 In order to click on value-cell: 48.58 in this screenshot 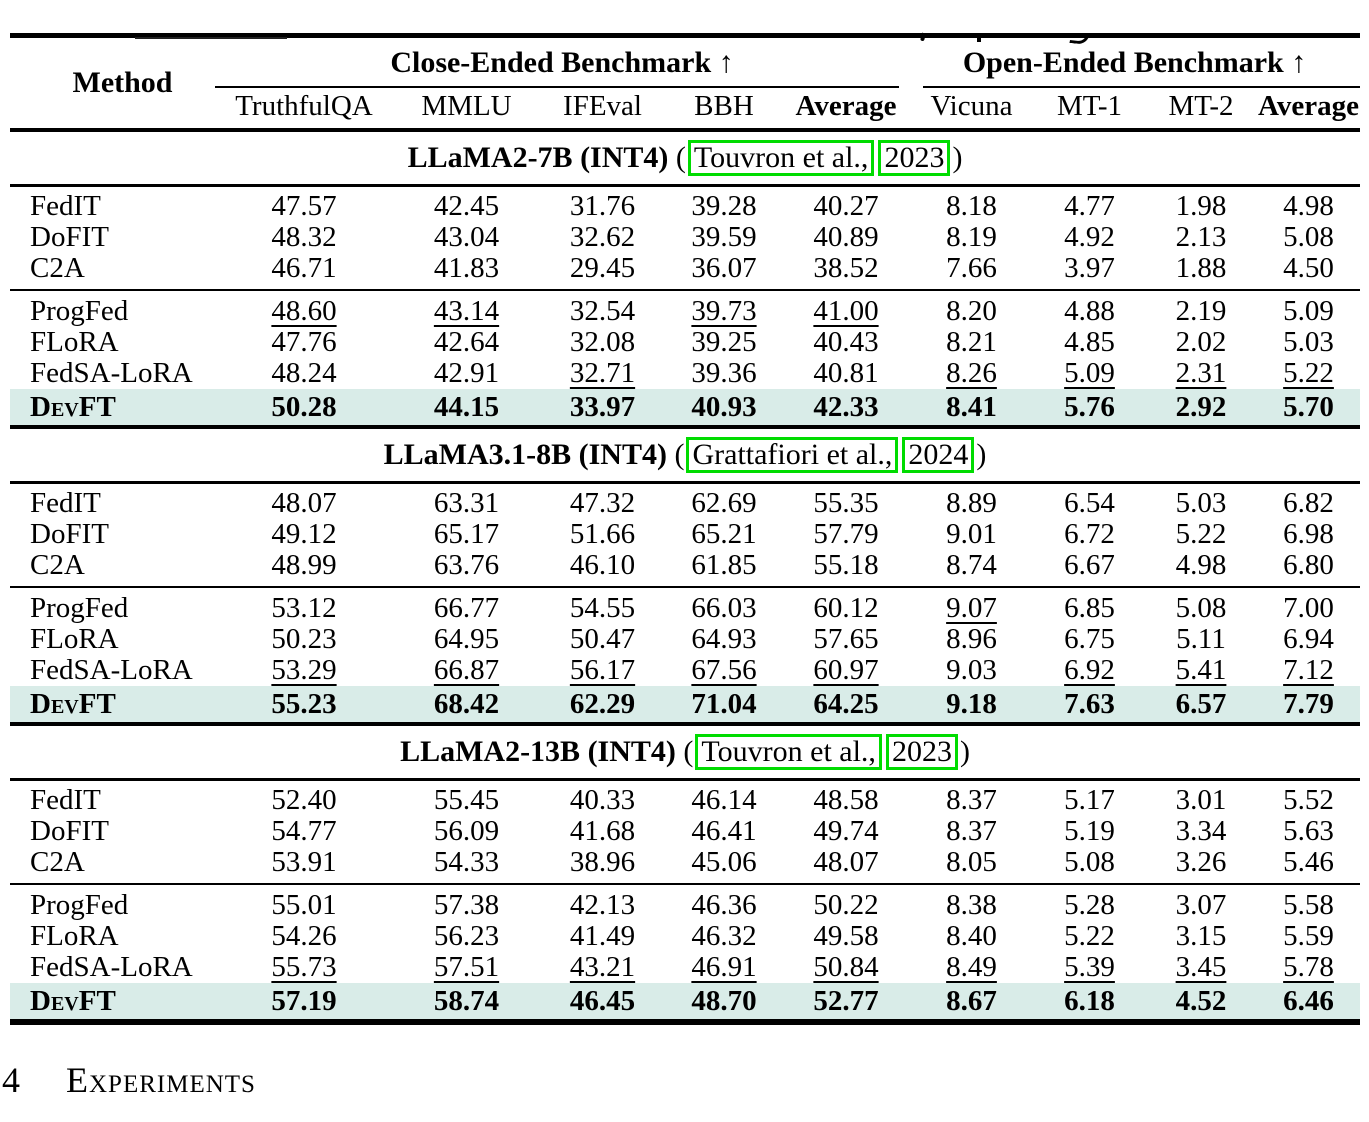, I will do `click(846, 798)`.